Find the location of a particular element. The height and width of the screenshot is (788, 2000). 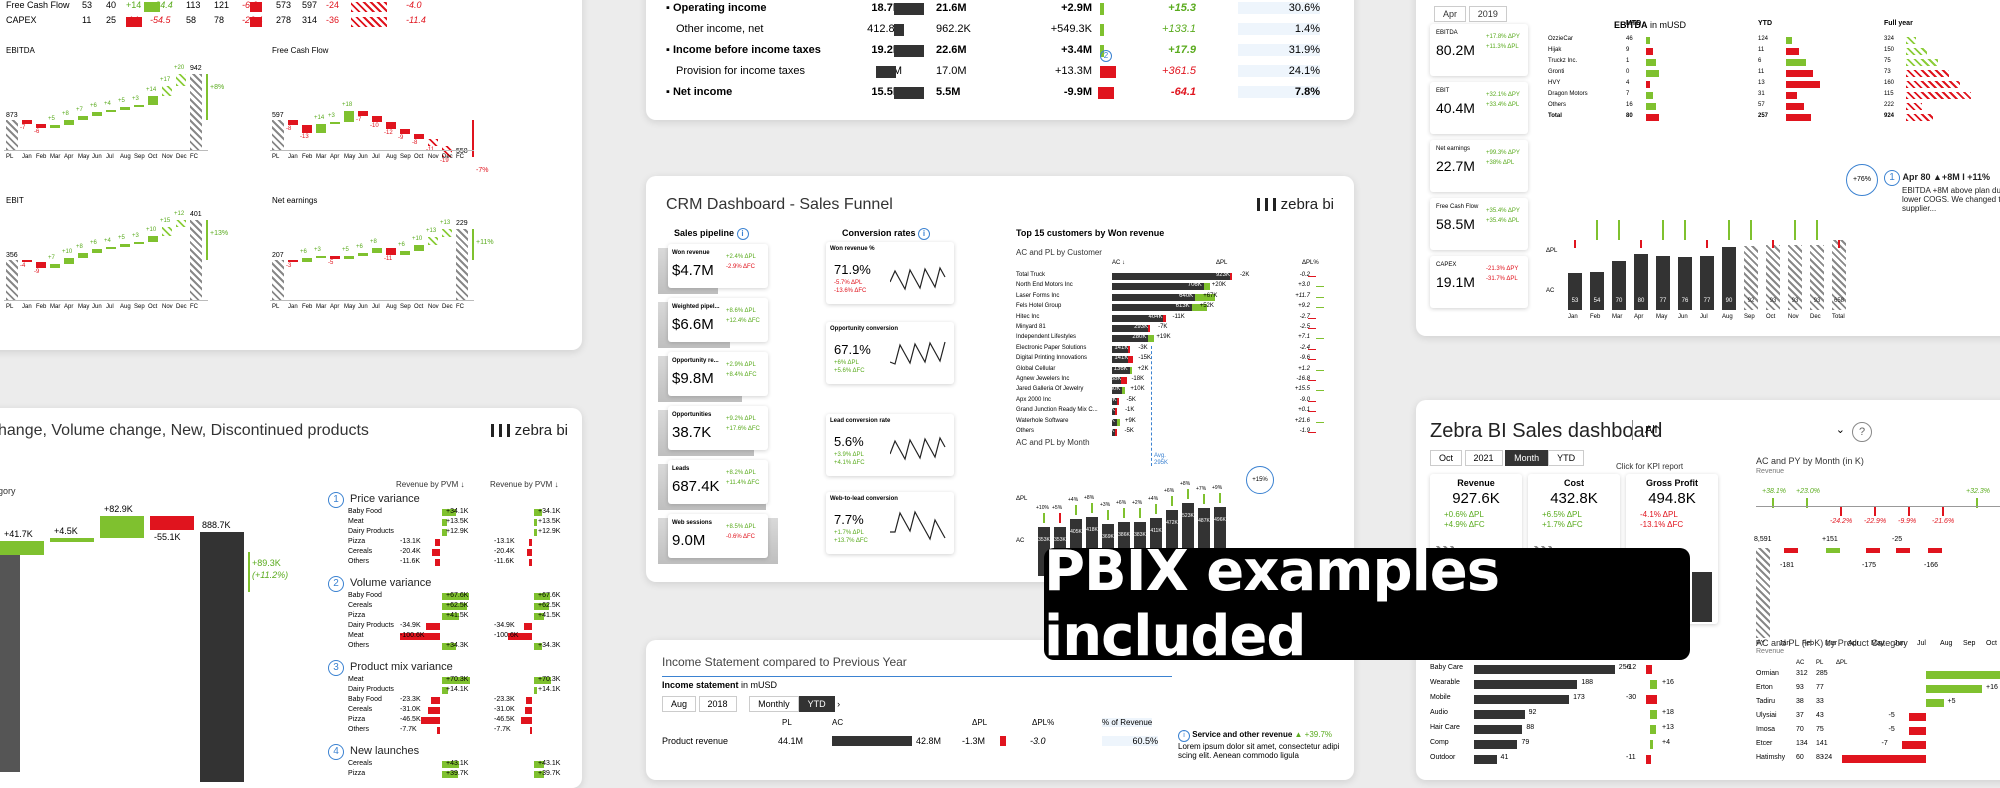

start-value: 207 is located at coordinates (278, 255).